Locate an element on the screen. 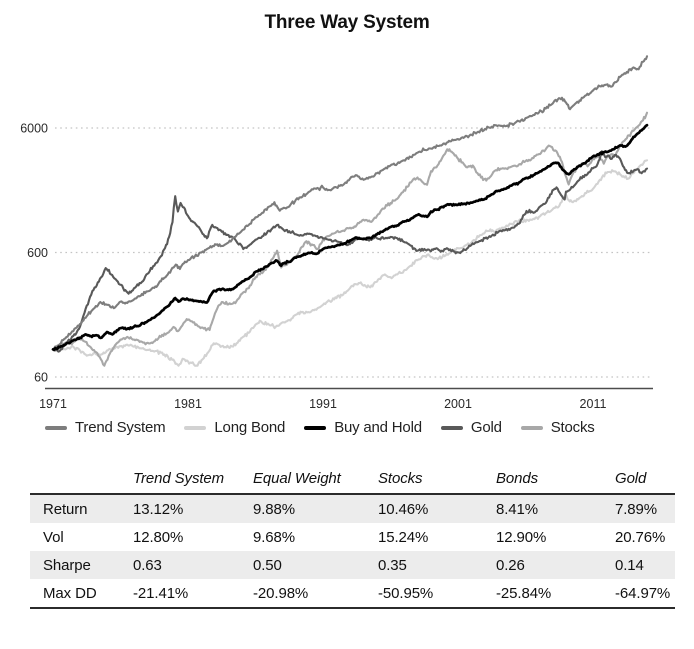 The width and height of the screenshot is (694, 649). y-axis-tick-label: 600 is located at coordinates (37, 253).